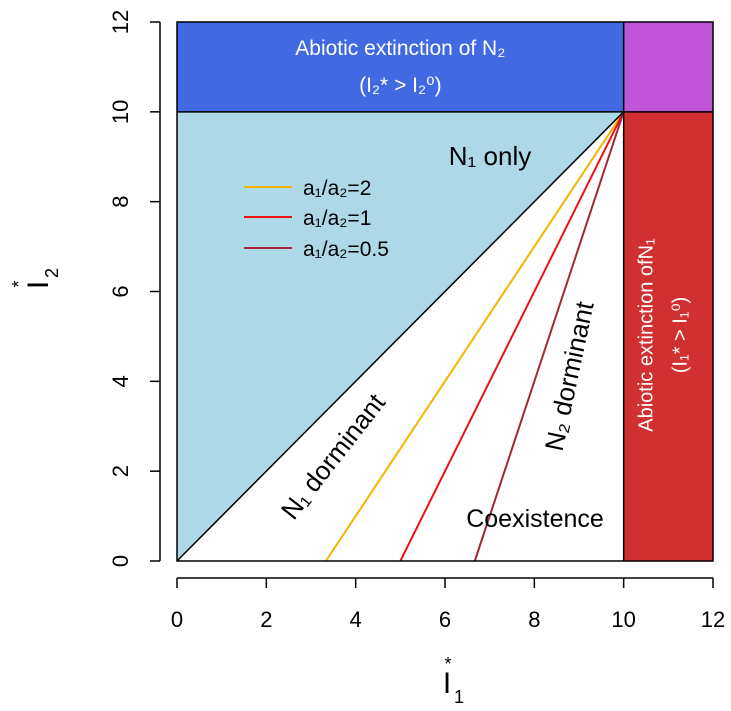  Describe the element at coordinates (646, 335) in the screenshot. I see `abiotic-n1-label: Abiotic extinction ofN₁` at that location.